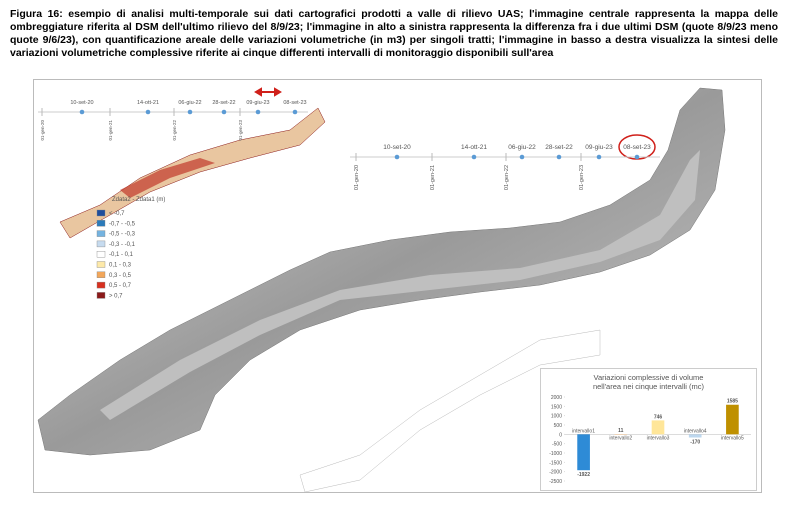 This screenshot has height=506, width=789. Describe the element at coordinates (268, 92) in the screenshot. I see `highlight-arrow` at that location.